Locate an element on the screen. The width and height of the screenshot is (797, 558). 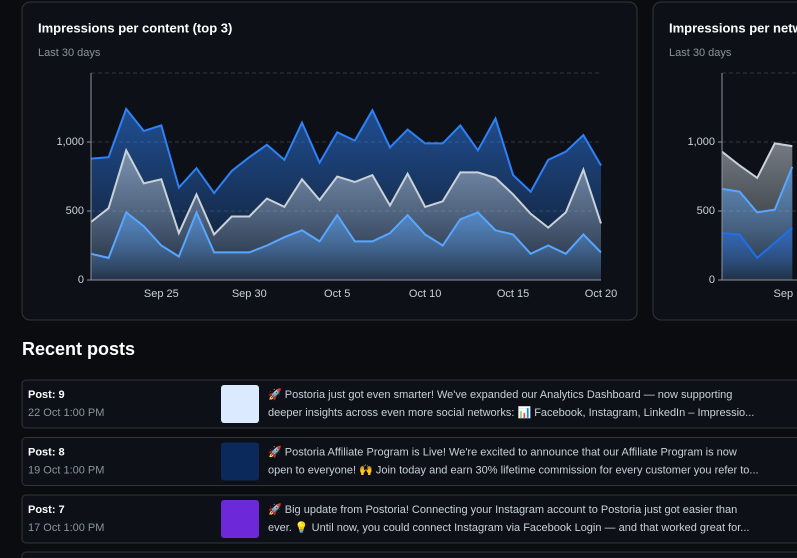
x-tick-label: Oct 15 is located at coordinates (513, 294).